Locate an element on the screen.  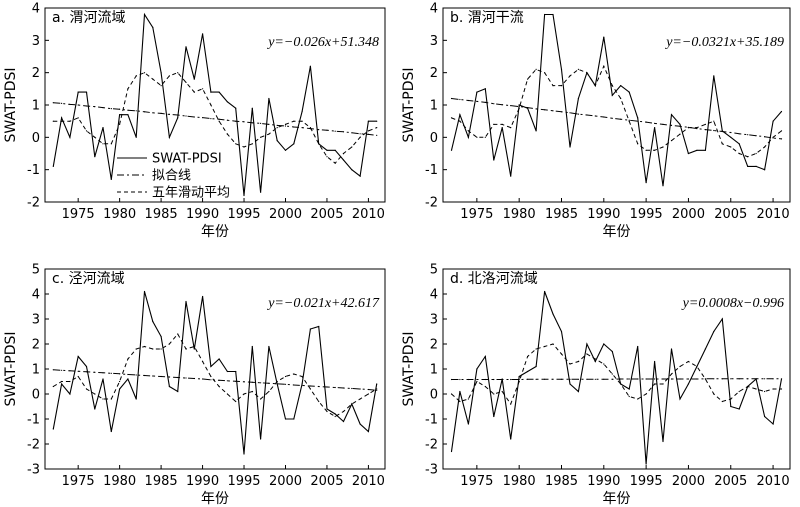
y-tick-label: -3 is located at coordinates (431, 470).